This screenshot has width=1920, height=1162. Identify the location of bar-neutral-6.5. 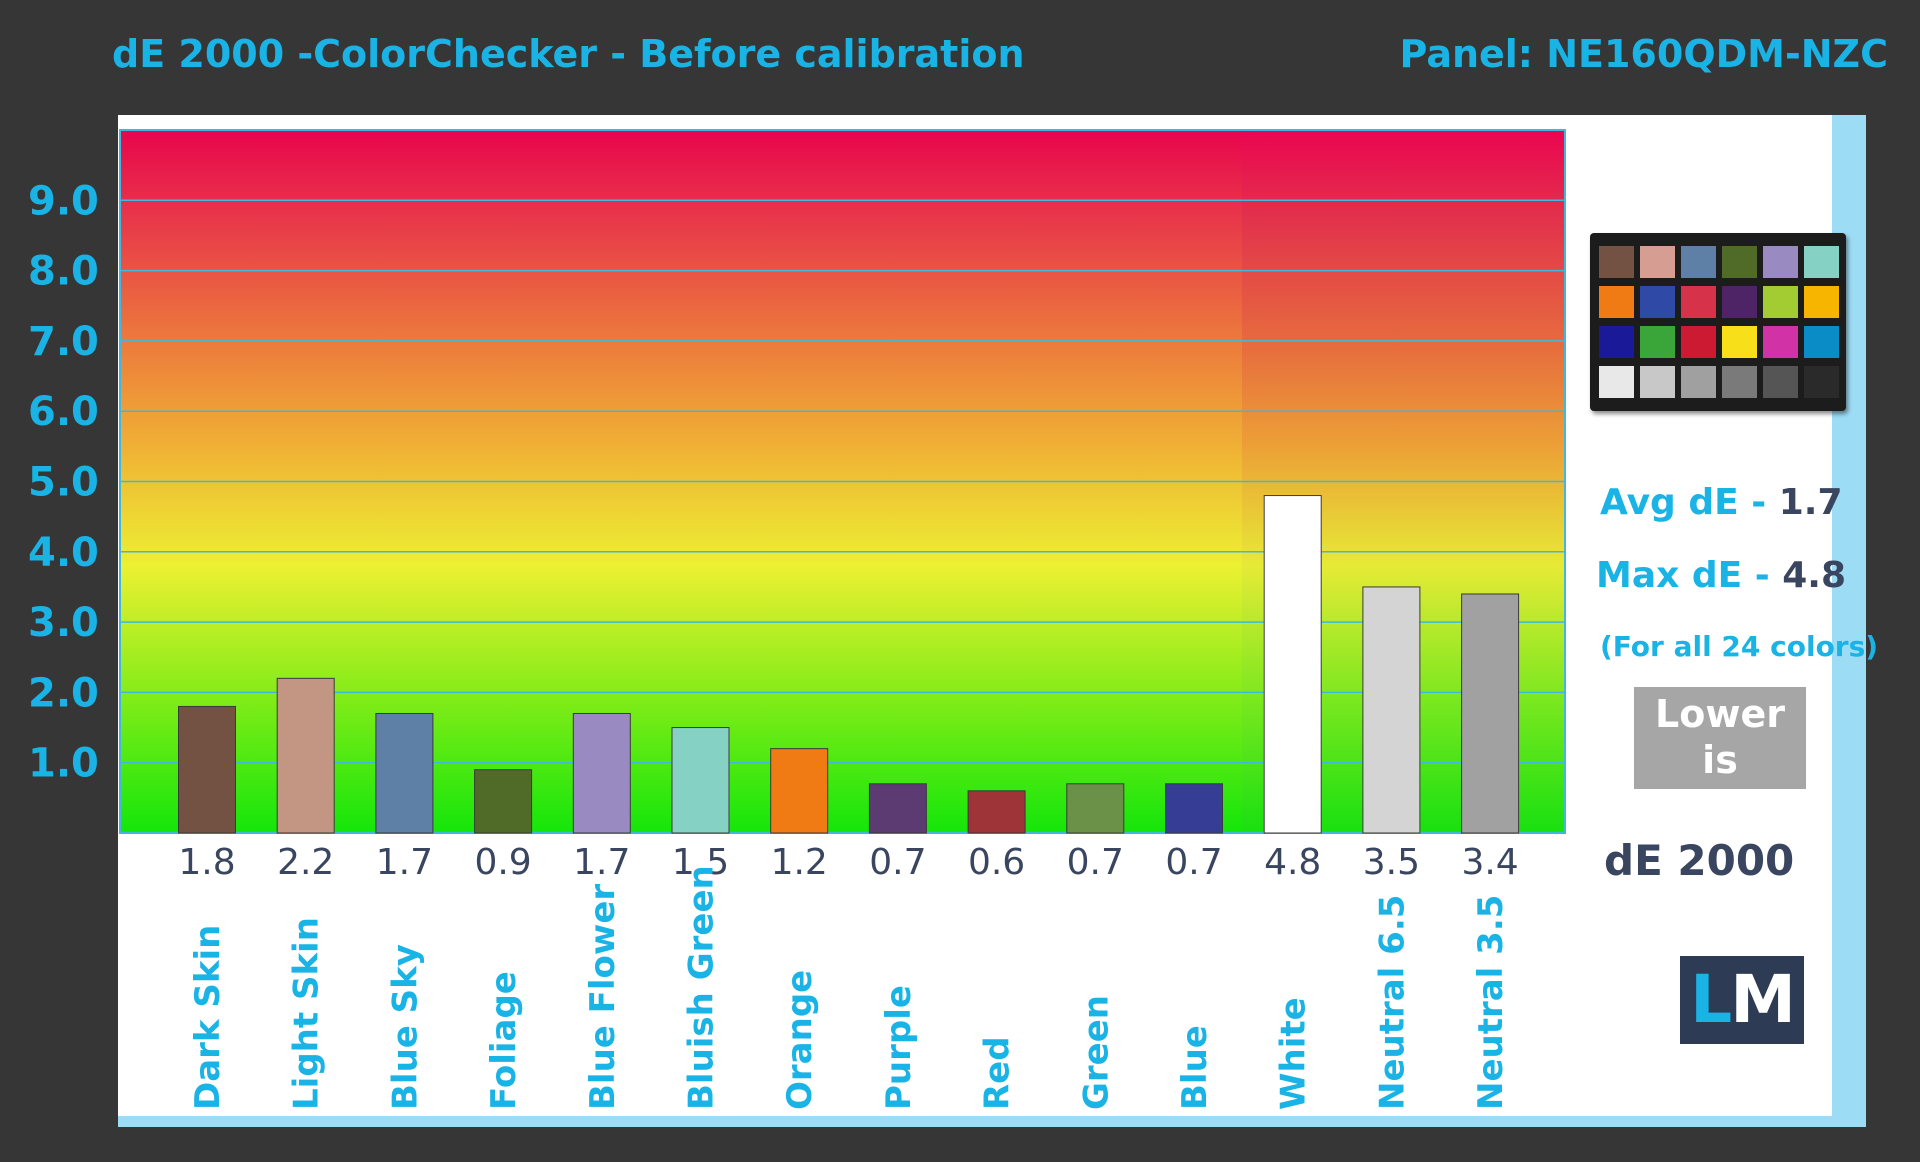
(1391, 710).